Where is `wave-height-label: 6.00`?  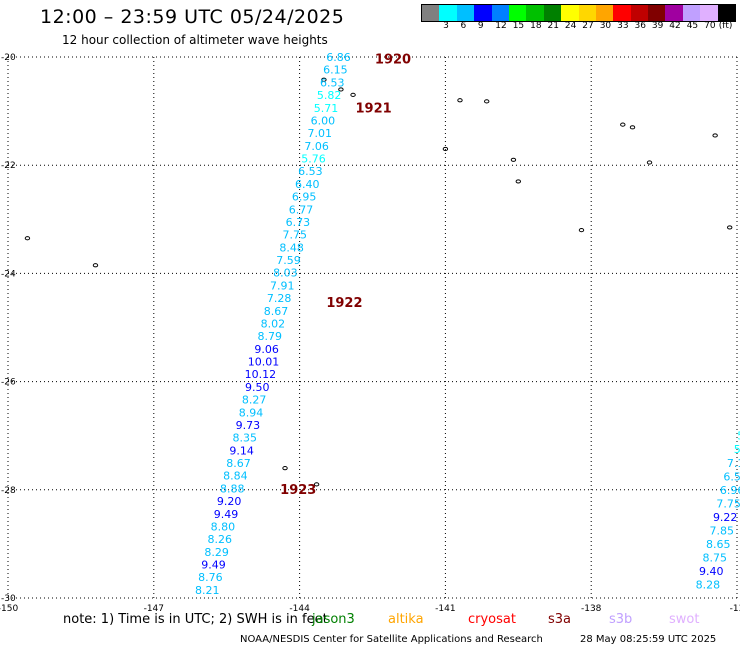 wave-height-label: 6.00 is located at coordinates (323, 120).